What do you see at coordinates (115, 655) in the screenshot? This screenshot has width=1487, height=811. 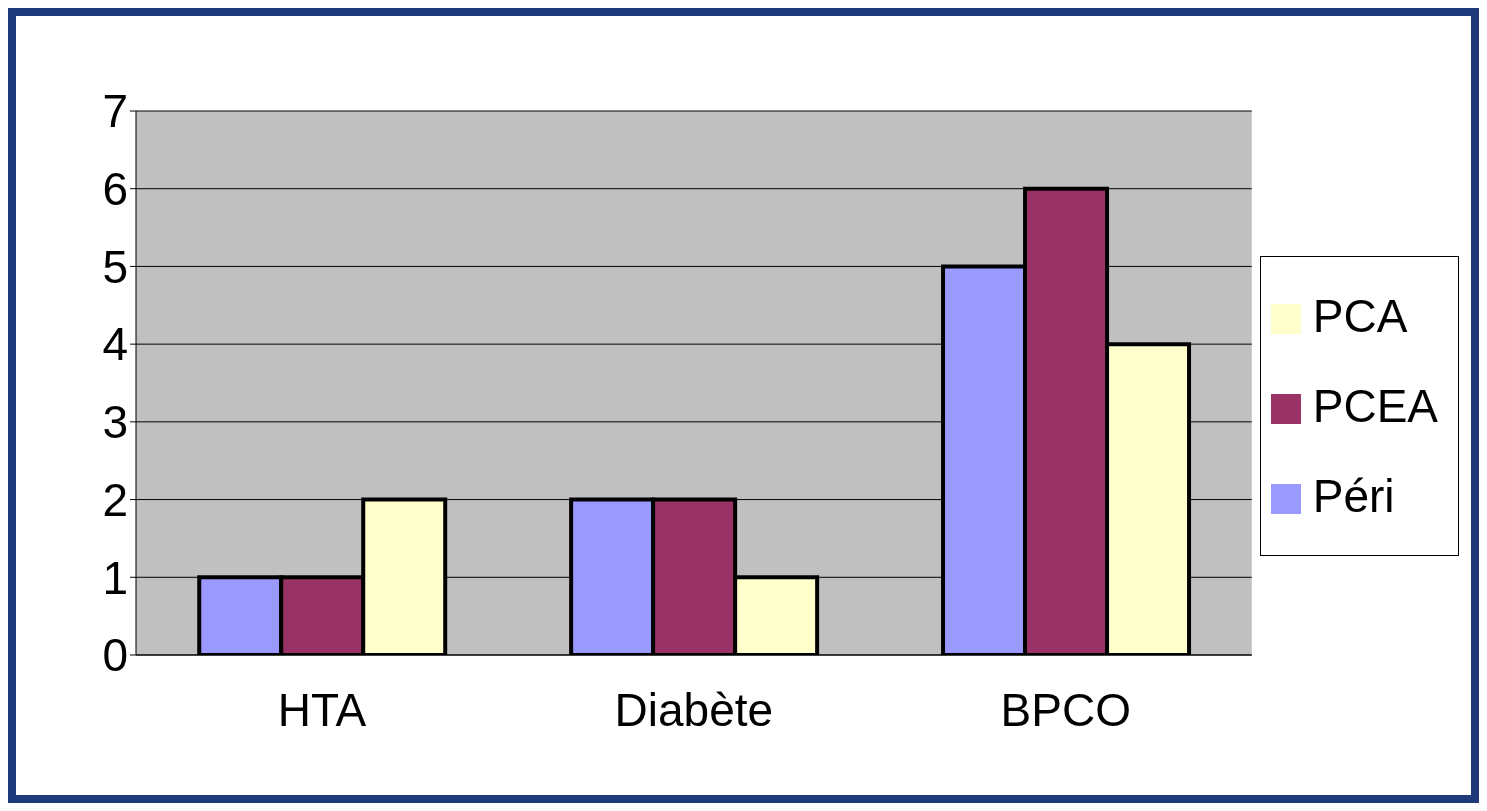 I see `y-tick-label: 0` at bounding box center [115, 655].